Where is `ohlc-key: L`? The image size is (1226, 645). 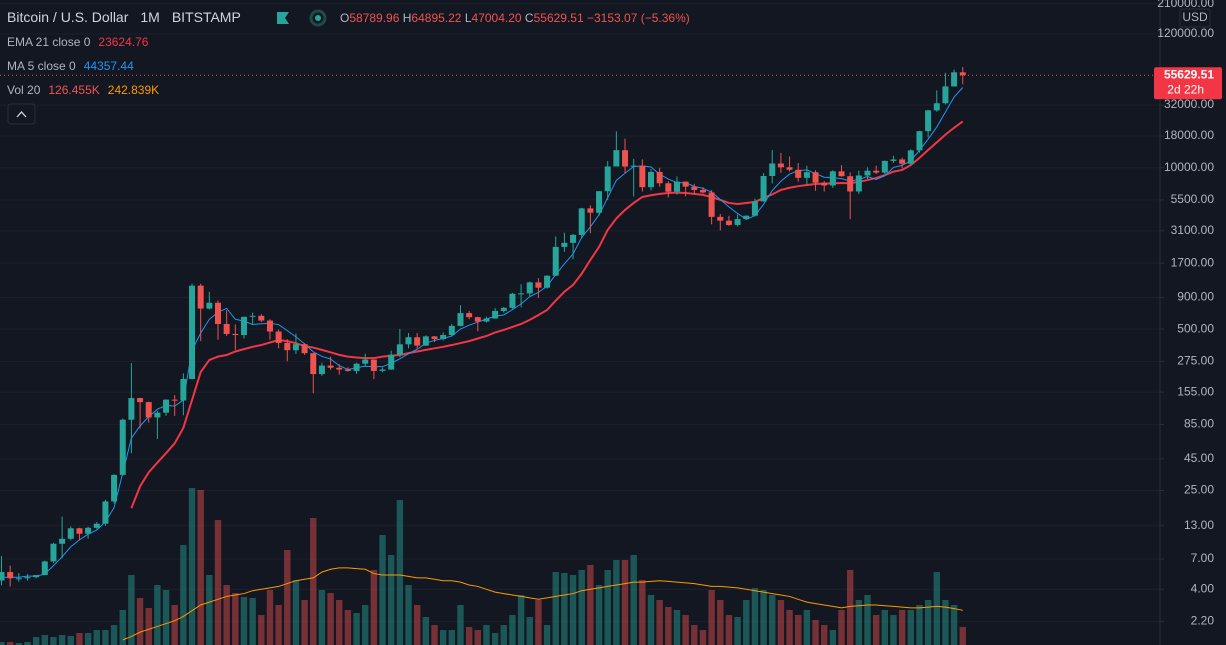 ohlc-key: L is located at coordinates (468, 18).